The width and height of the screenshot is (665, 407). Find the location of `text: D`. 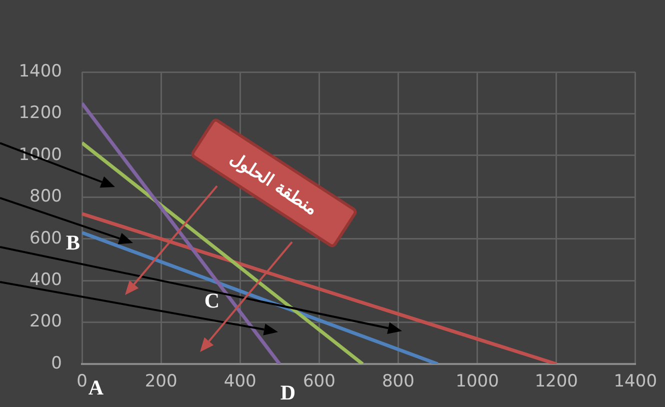

text: D is located at coordinates (288, 392).